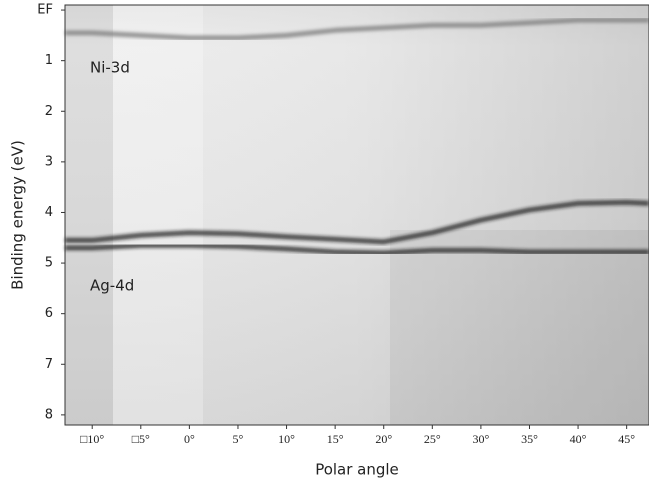 This screenshot has width=649, height=485. I want to click on x-tick-label: 0°, so click(189, 439).